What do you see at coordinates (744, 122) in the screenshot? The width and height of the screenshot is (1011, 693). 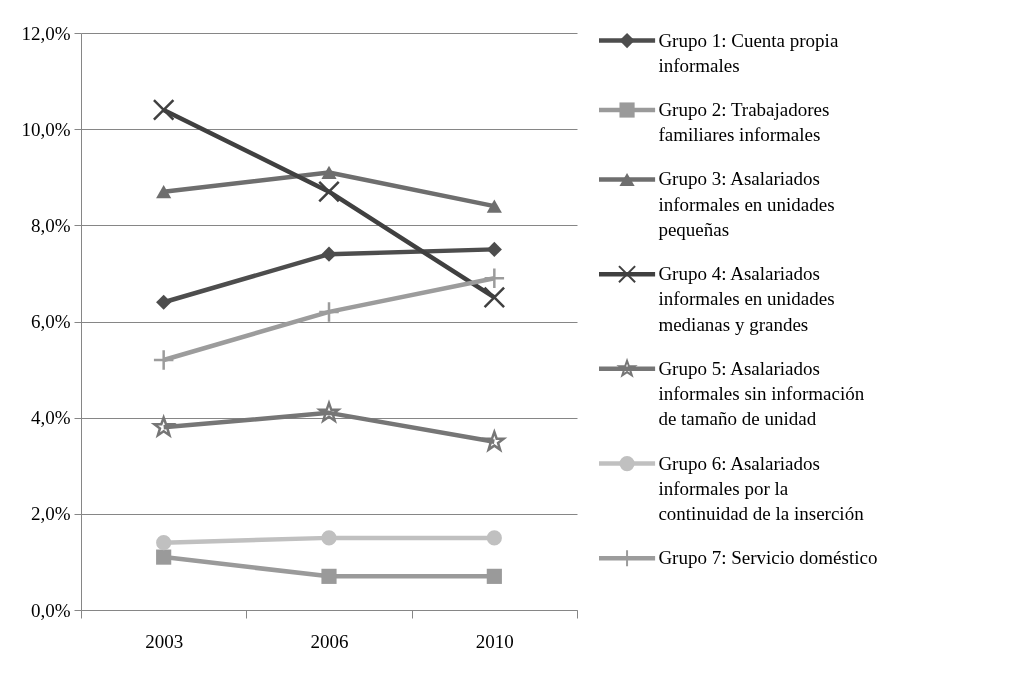 I see `legend-label: Grupo 2: Trabajadores familiares informales` at bounding box center [744, 122].